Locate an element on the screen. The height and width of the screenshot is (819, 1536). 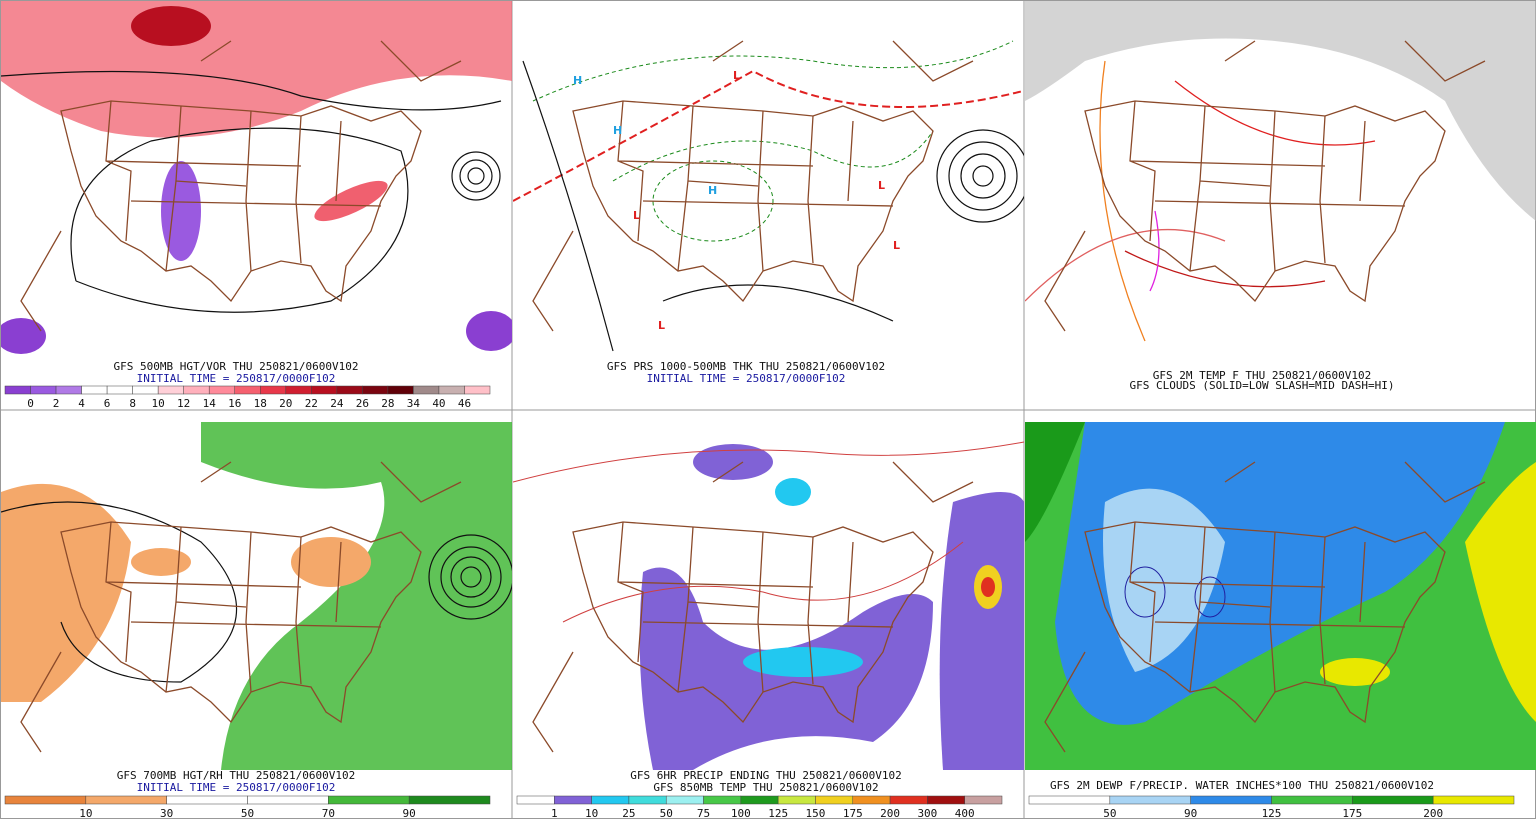
colorbar-label: 34 is located at coordinates (414, 403).